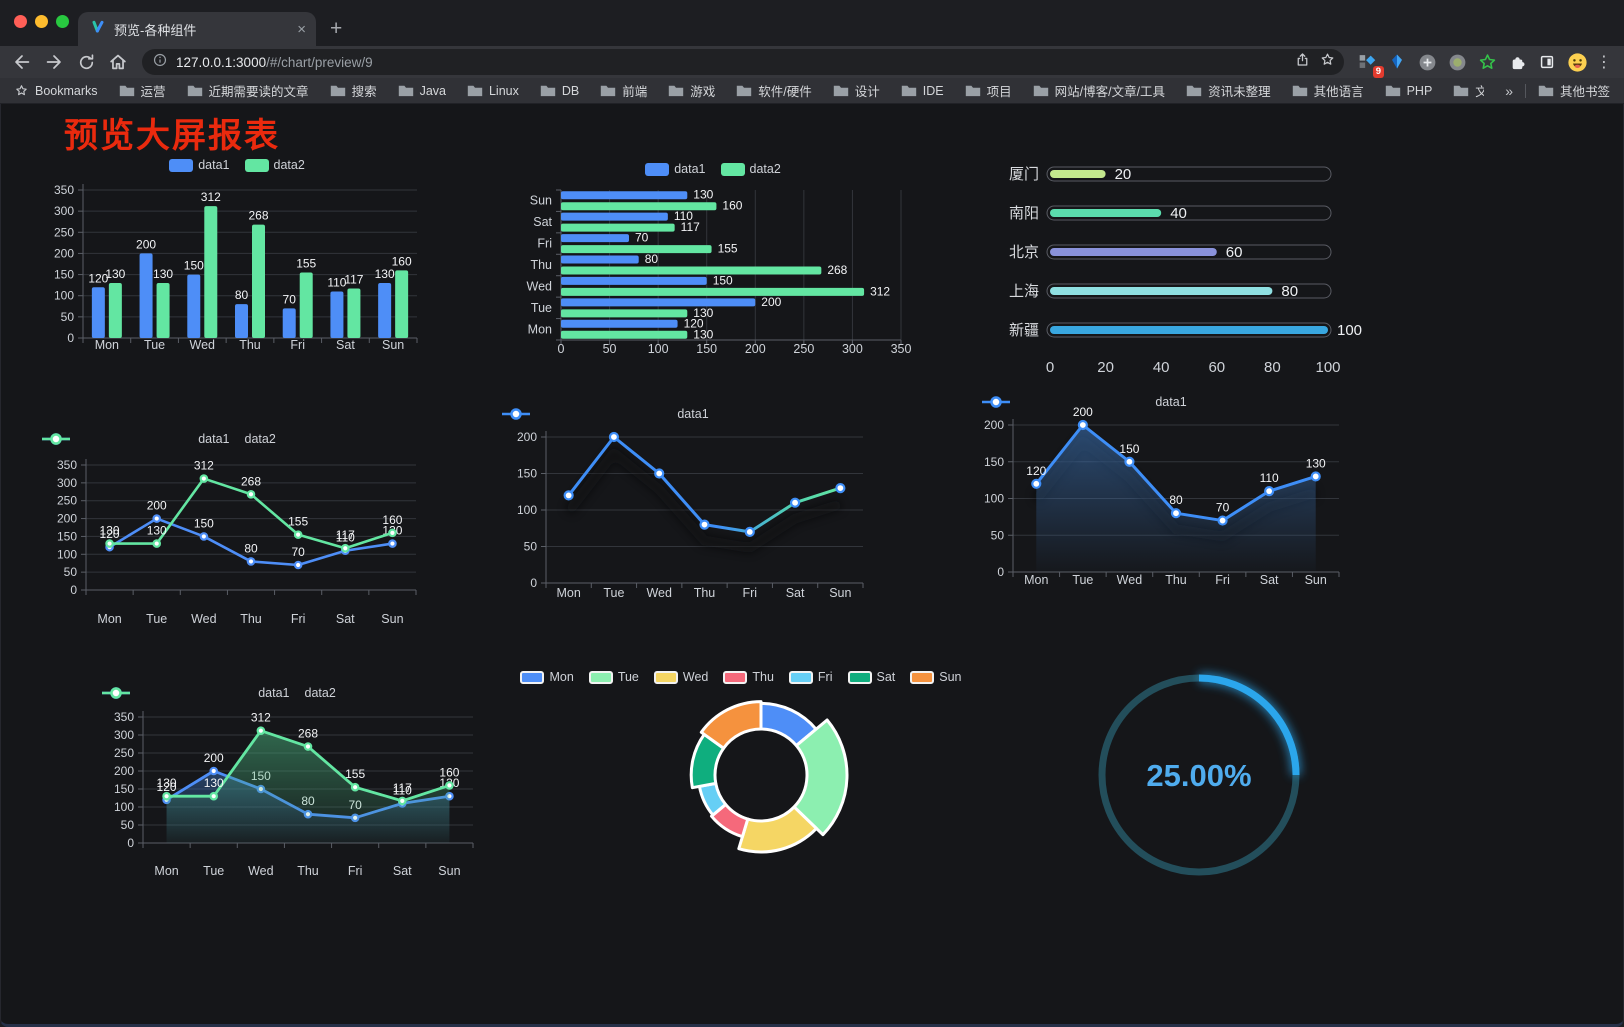  I want to click on chart-progress-bars: 厦门 20 南阳 40 北京 60 上海 80 新疆 100 0 20 40 60 80 100, so click(1186, 275).